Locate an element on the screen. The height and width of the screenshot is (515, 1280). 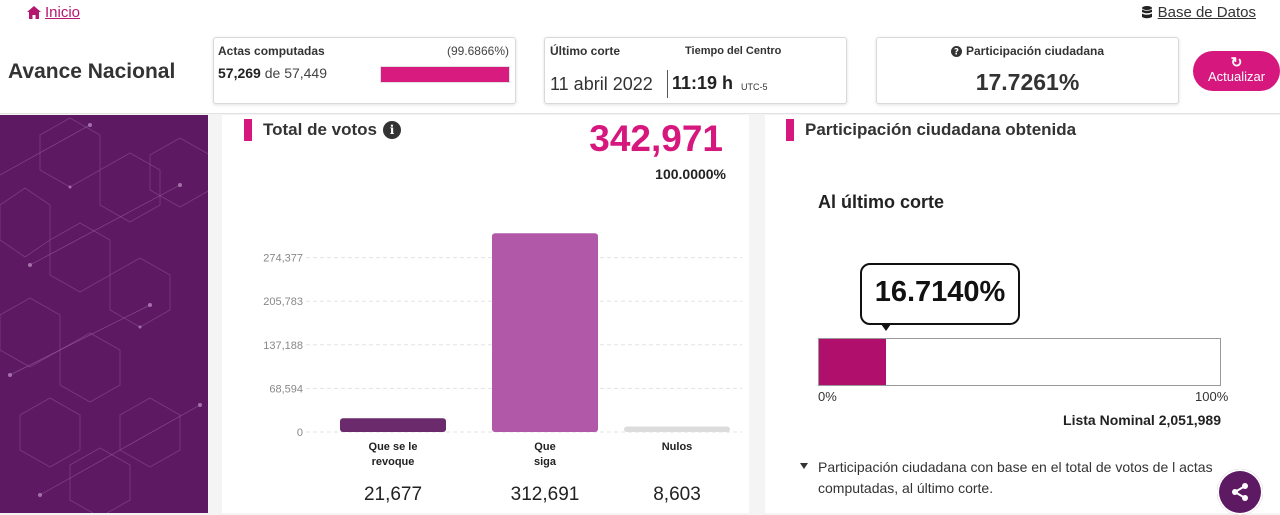
bar-value-label: 21,677 is located at coordinates (393, 494).